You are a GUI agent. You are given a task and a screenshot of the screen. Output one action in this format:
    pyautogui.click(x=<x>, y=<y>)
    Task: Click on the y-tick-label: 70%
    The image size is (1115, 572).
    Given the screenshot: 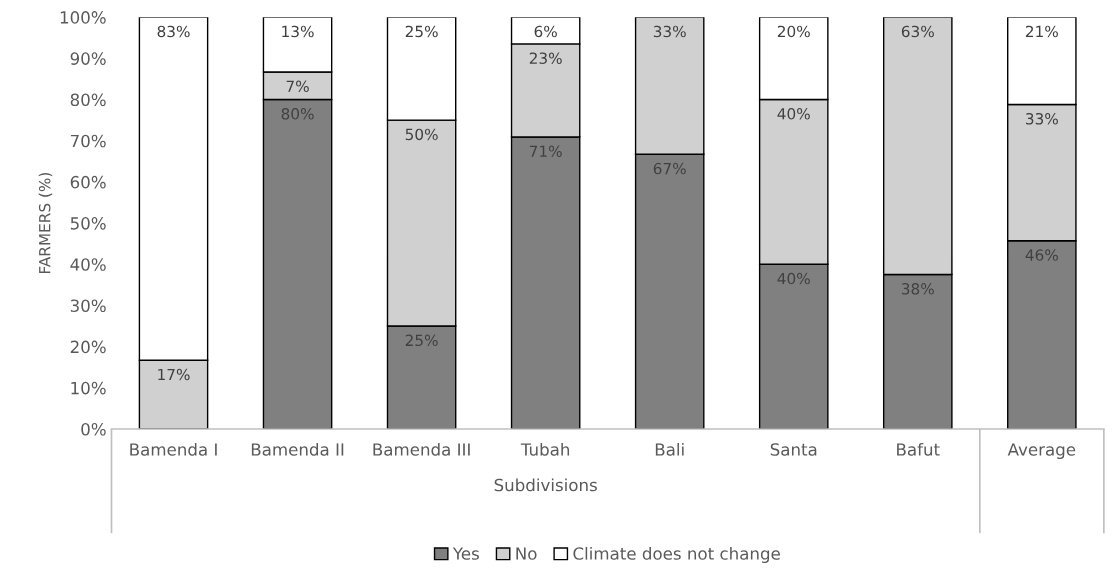 What is the action you would take?
    pyautogui.click(x=88, y=141)
    